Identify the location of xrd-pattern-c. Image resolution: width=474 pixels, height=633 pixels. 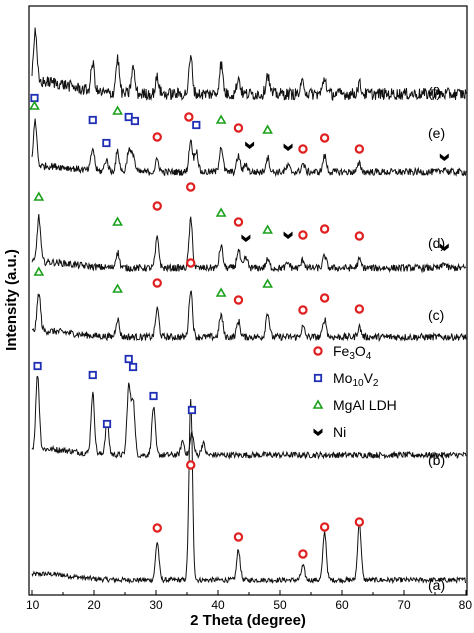
(249, 316).